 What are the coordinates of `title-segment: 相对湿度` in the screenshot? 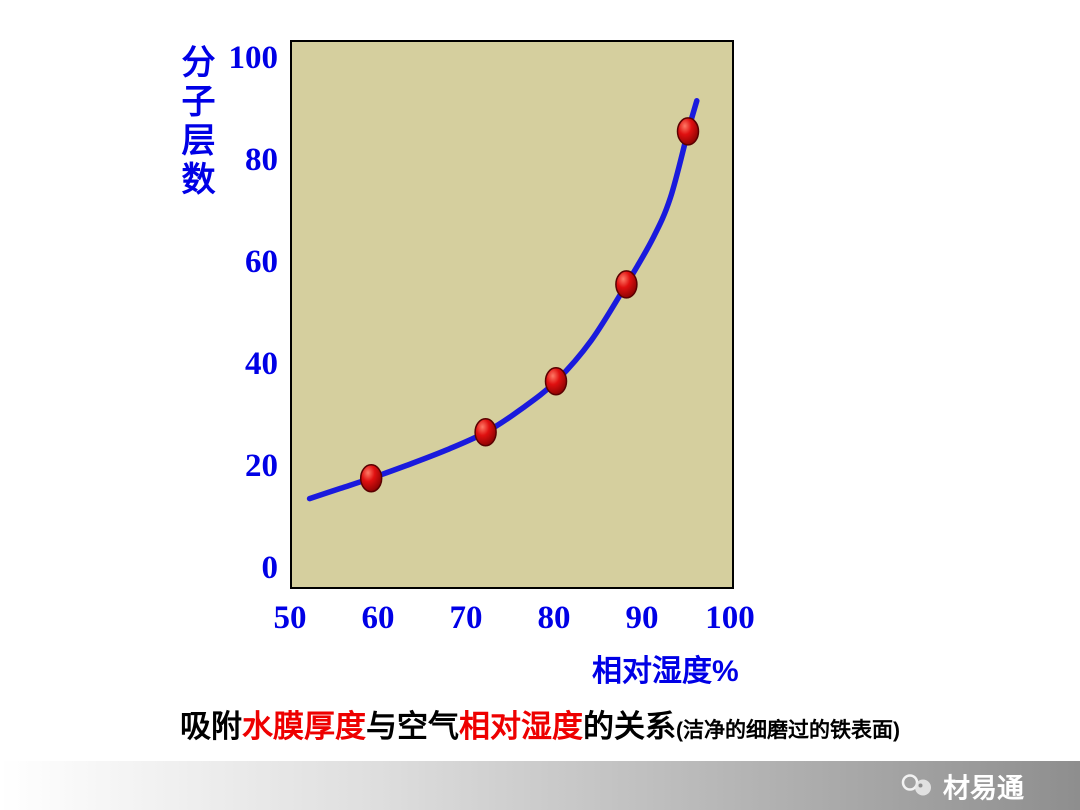 It's located at (521, 726).